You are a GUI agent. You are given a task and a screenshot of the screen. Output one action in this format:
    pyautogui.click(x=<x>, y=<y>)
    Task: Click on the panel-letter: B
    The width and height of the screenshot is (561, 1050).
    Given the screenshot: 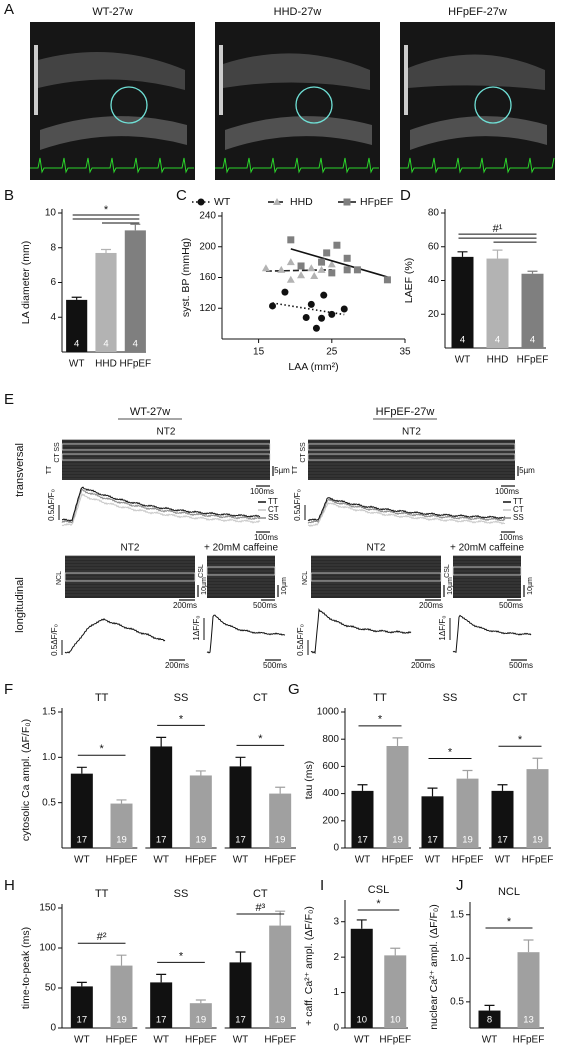 What is the action you would take?
    pyautogui.click(x=9, y=195)
    